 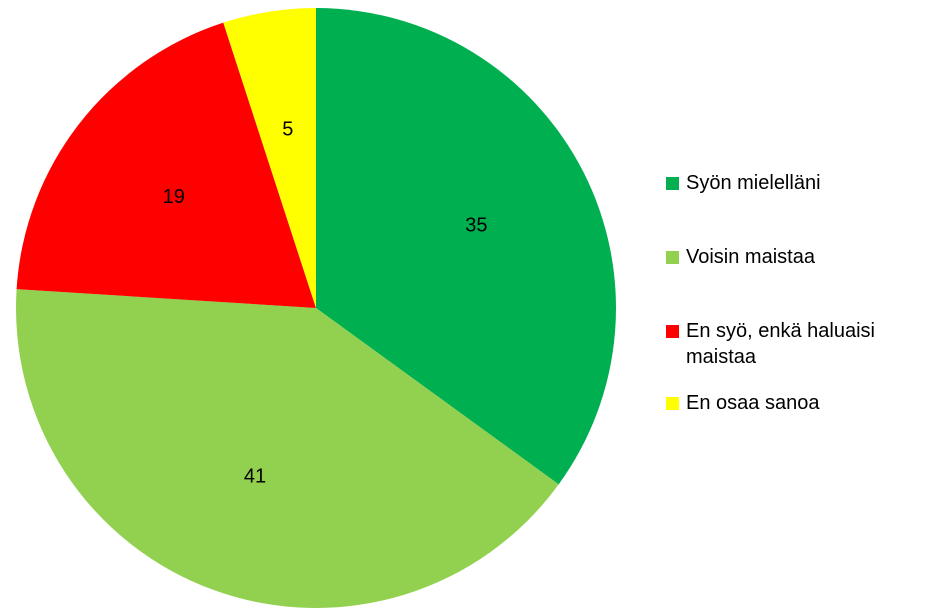 I want to click on legend-label: En osaa sanoa, so click(x=753, y=403).